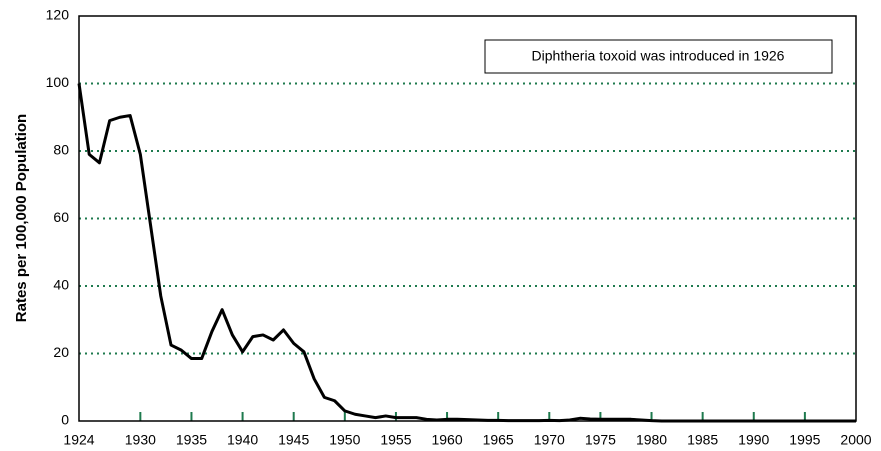 The width and height of the screenshot is (881, 451). I want to click on x-tick-label: 1990, so click(753, 440).